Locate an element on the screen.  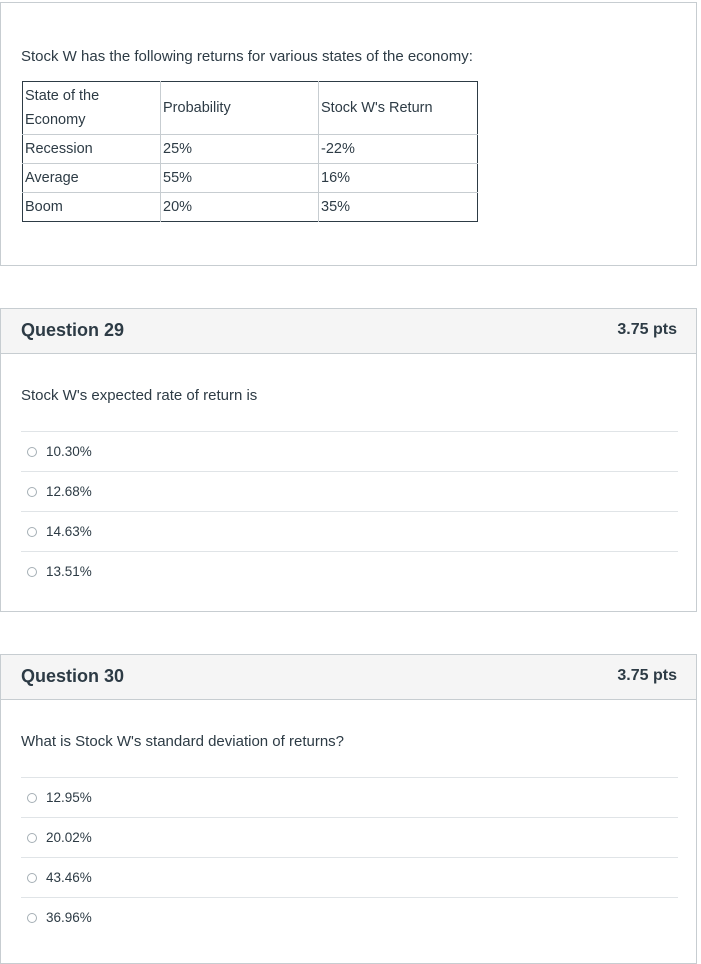
cell-state: Boom is located at coordinates (91, 207).